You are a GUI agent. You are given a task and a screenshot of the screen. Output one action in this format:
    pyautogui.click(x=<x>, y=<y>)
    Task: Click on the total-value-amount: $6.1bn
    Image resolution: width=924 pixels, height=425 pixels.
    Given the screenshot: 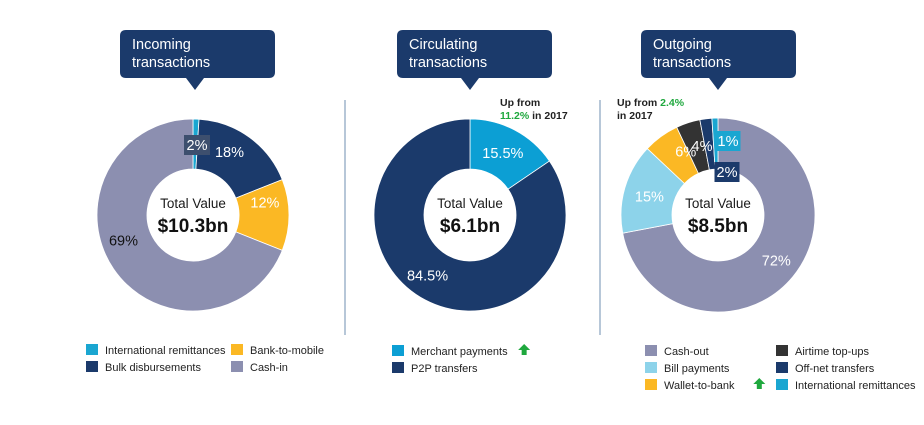 What is the action you would take?
    pyautogui.click(x=470, y=226)
    